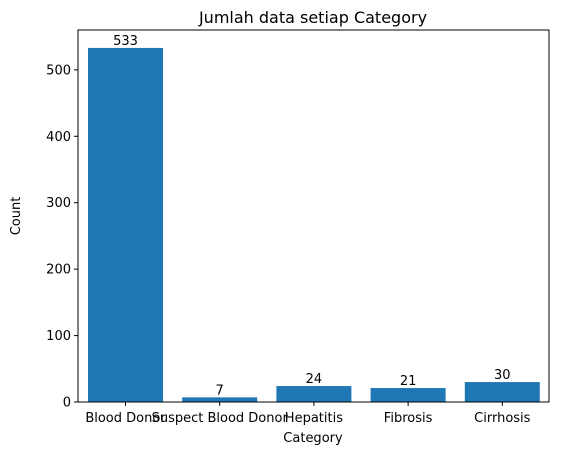 This screenshot has width=571, height=455. What do you see at coordinates (58, 203) in the screenshot?
I see `y-tick-label: 300` at bounding box center [58, 203].